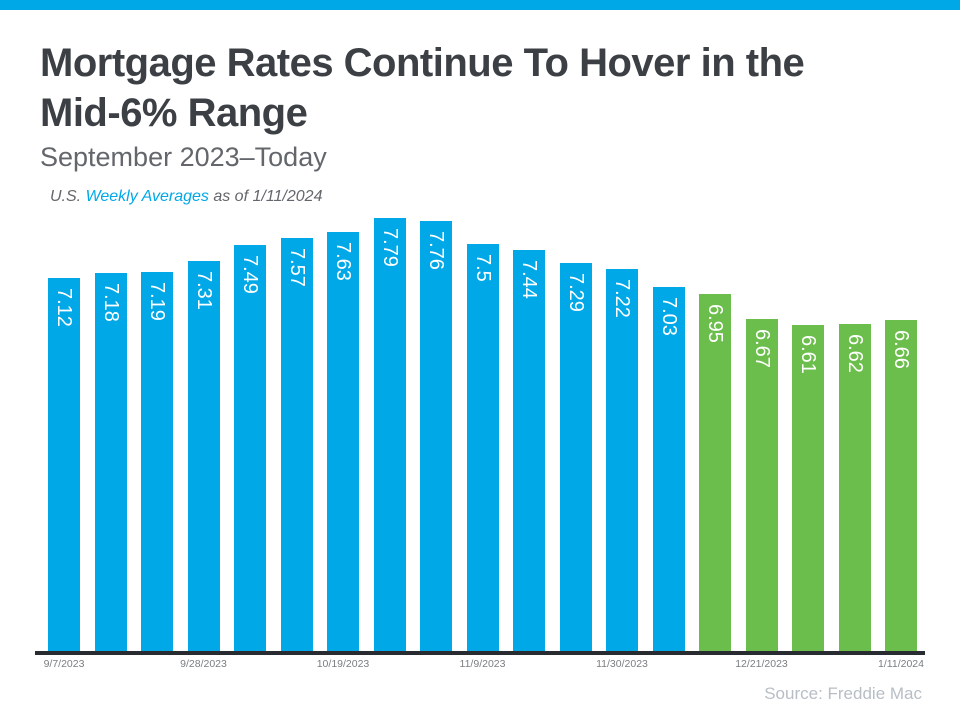 Image resolution: width=960 pixels, height=720 pixels. Describe the element at coordinates (389, 247) in the screenshot. I see `bar-value-label: 7.79` at that location.